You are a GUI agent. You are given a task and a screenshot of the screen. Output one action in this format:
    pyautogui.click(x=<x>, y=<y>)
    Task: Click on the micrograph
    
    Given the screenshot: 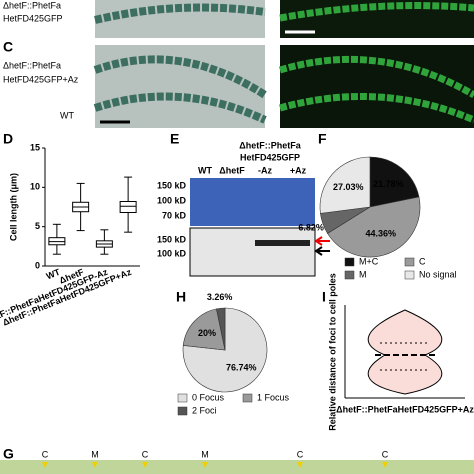 What is the action you would take?
    pyautogui.click(x=237, y=467)
    